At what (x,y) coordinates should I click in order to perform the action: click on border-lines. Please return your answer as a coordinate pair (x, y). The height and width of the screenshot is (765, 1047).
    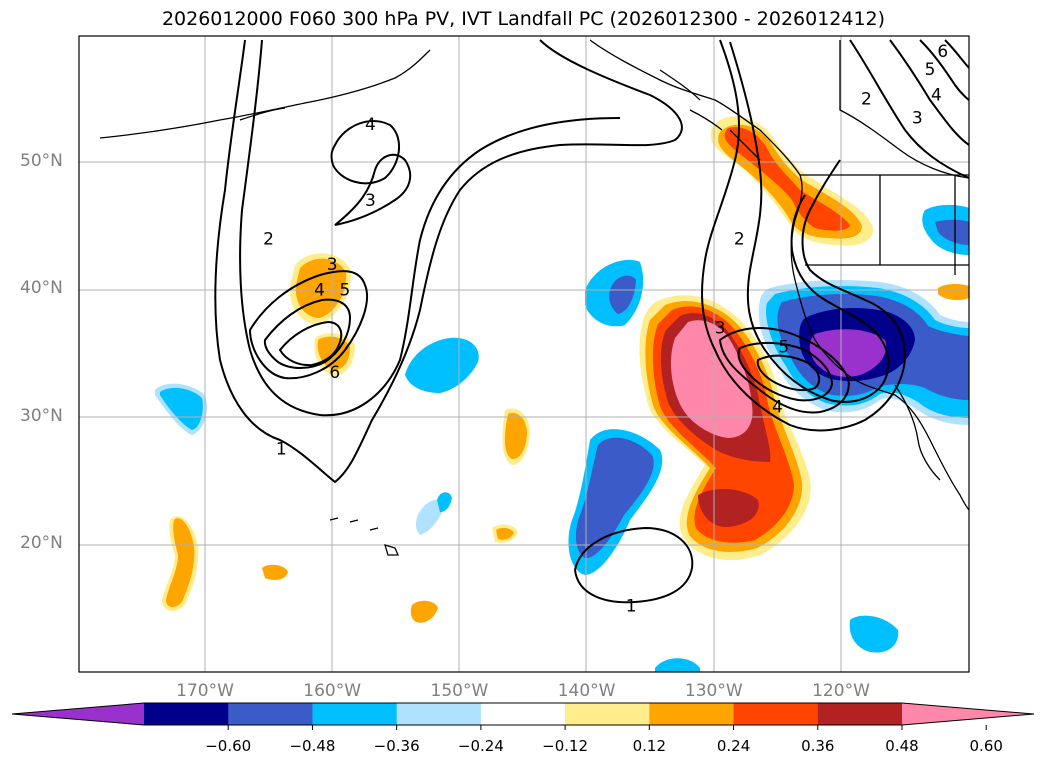
    Looking at the image, I should click on (887, 157).